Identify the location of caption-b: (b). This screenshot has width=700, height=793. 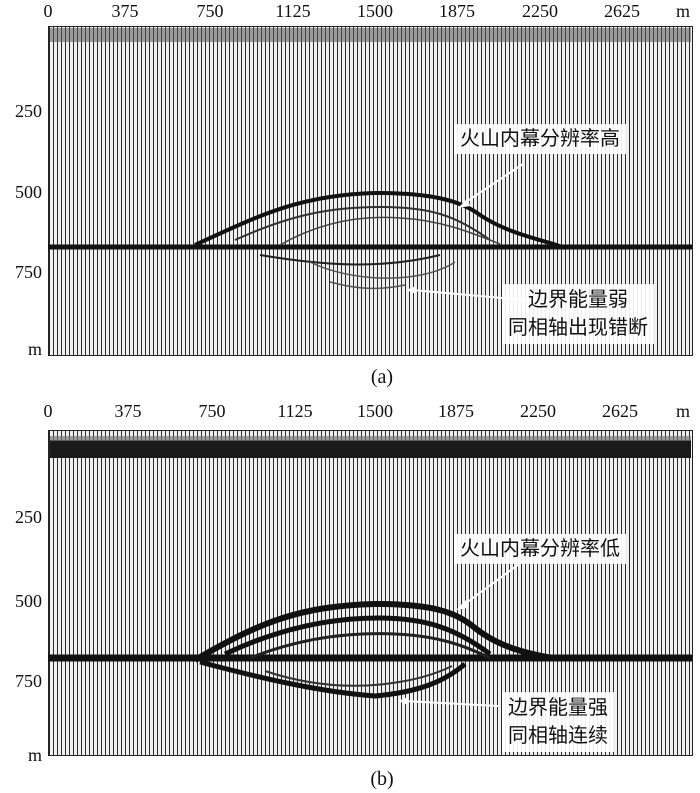
(382, 779).